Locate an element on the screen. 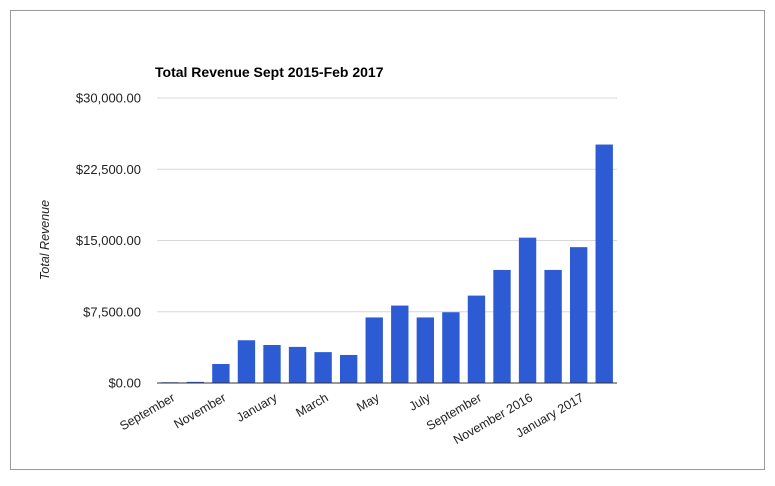 This screenshot has height=486, width=775. x-tick-label: March is located at coordinates (312, 405).